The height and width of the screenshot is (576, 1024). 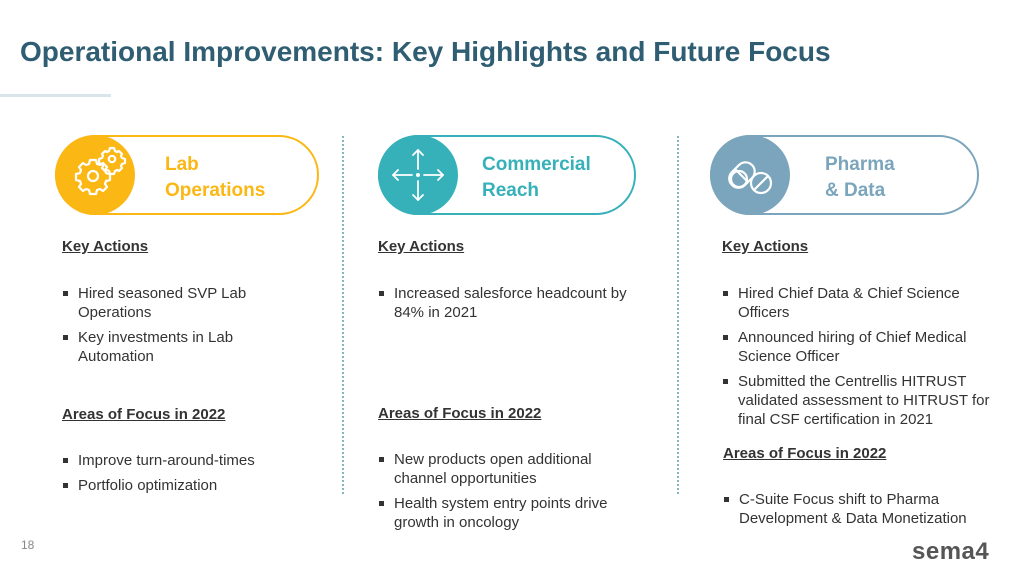 I want to click on commercial-reach-pill: Commercial Reach, so click(x=507, y=175).